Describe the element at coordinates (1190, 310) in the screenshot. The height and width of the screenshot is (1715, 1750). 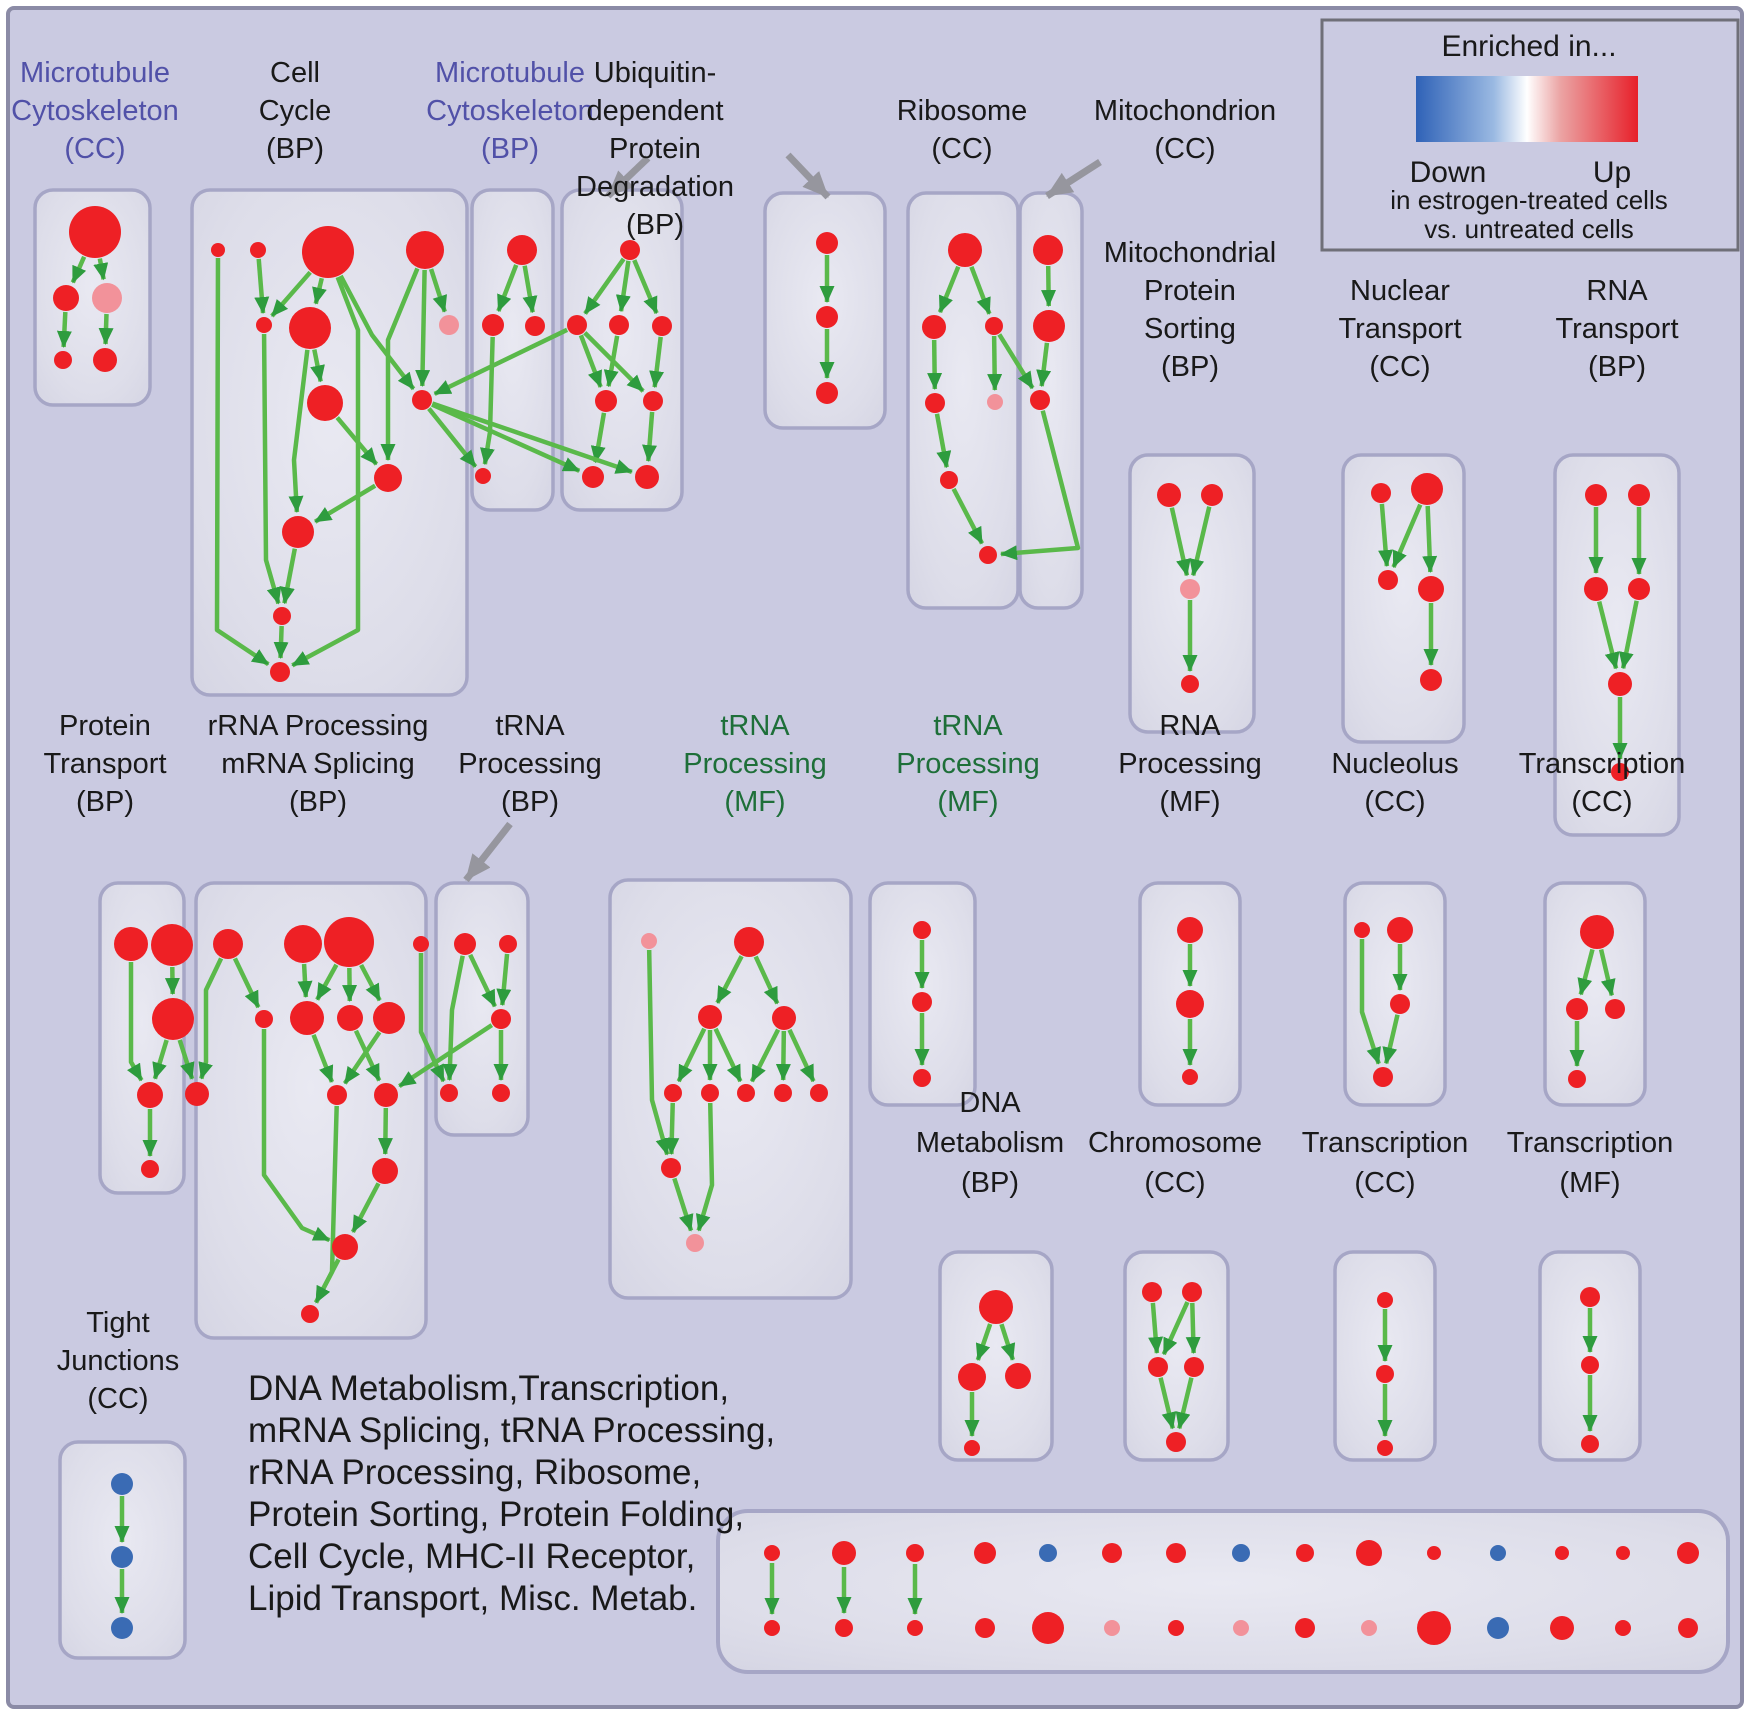
I see `label-mito-protein-sorting-bp: Mitochondrial Protein Sorting (BP)` at that location.